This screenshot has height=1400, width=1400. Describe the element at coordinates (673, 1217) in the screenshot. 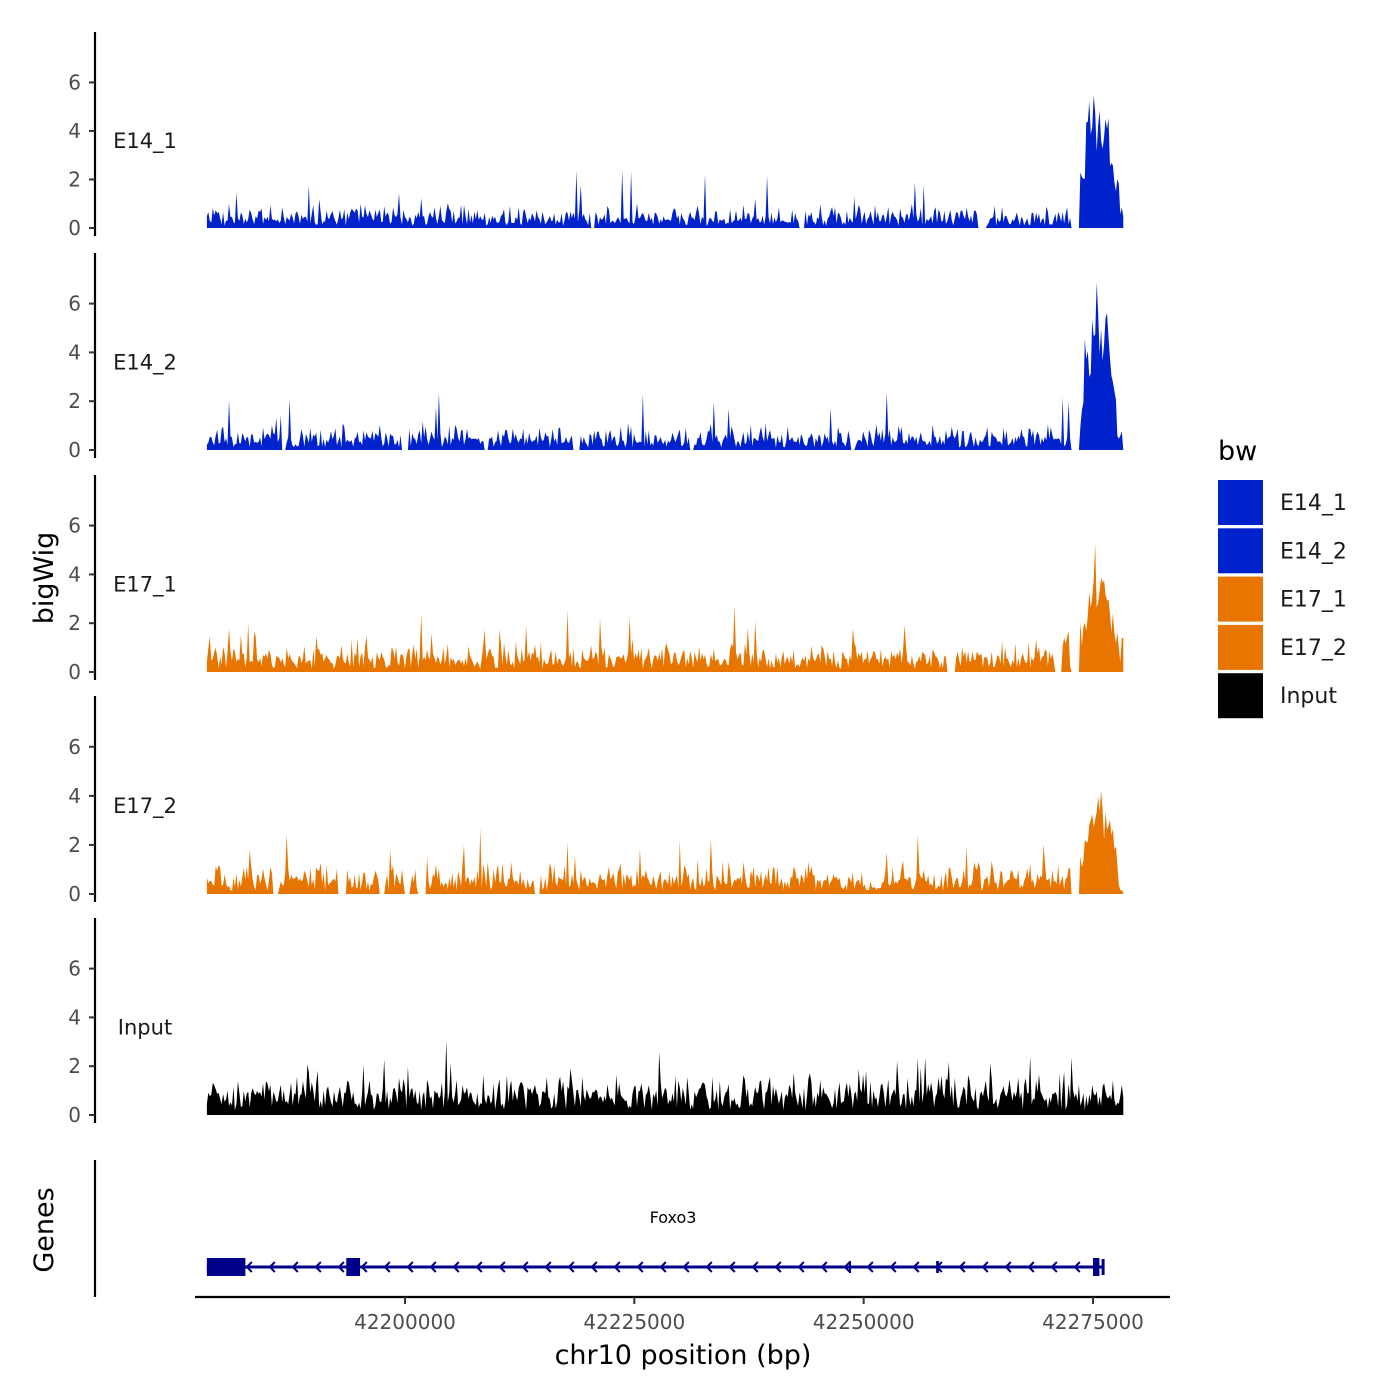

I see `gene-name-label: Foxo3` at that location.